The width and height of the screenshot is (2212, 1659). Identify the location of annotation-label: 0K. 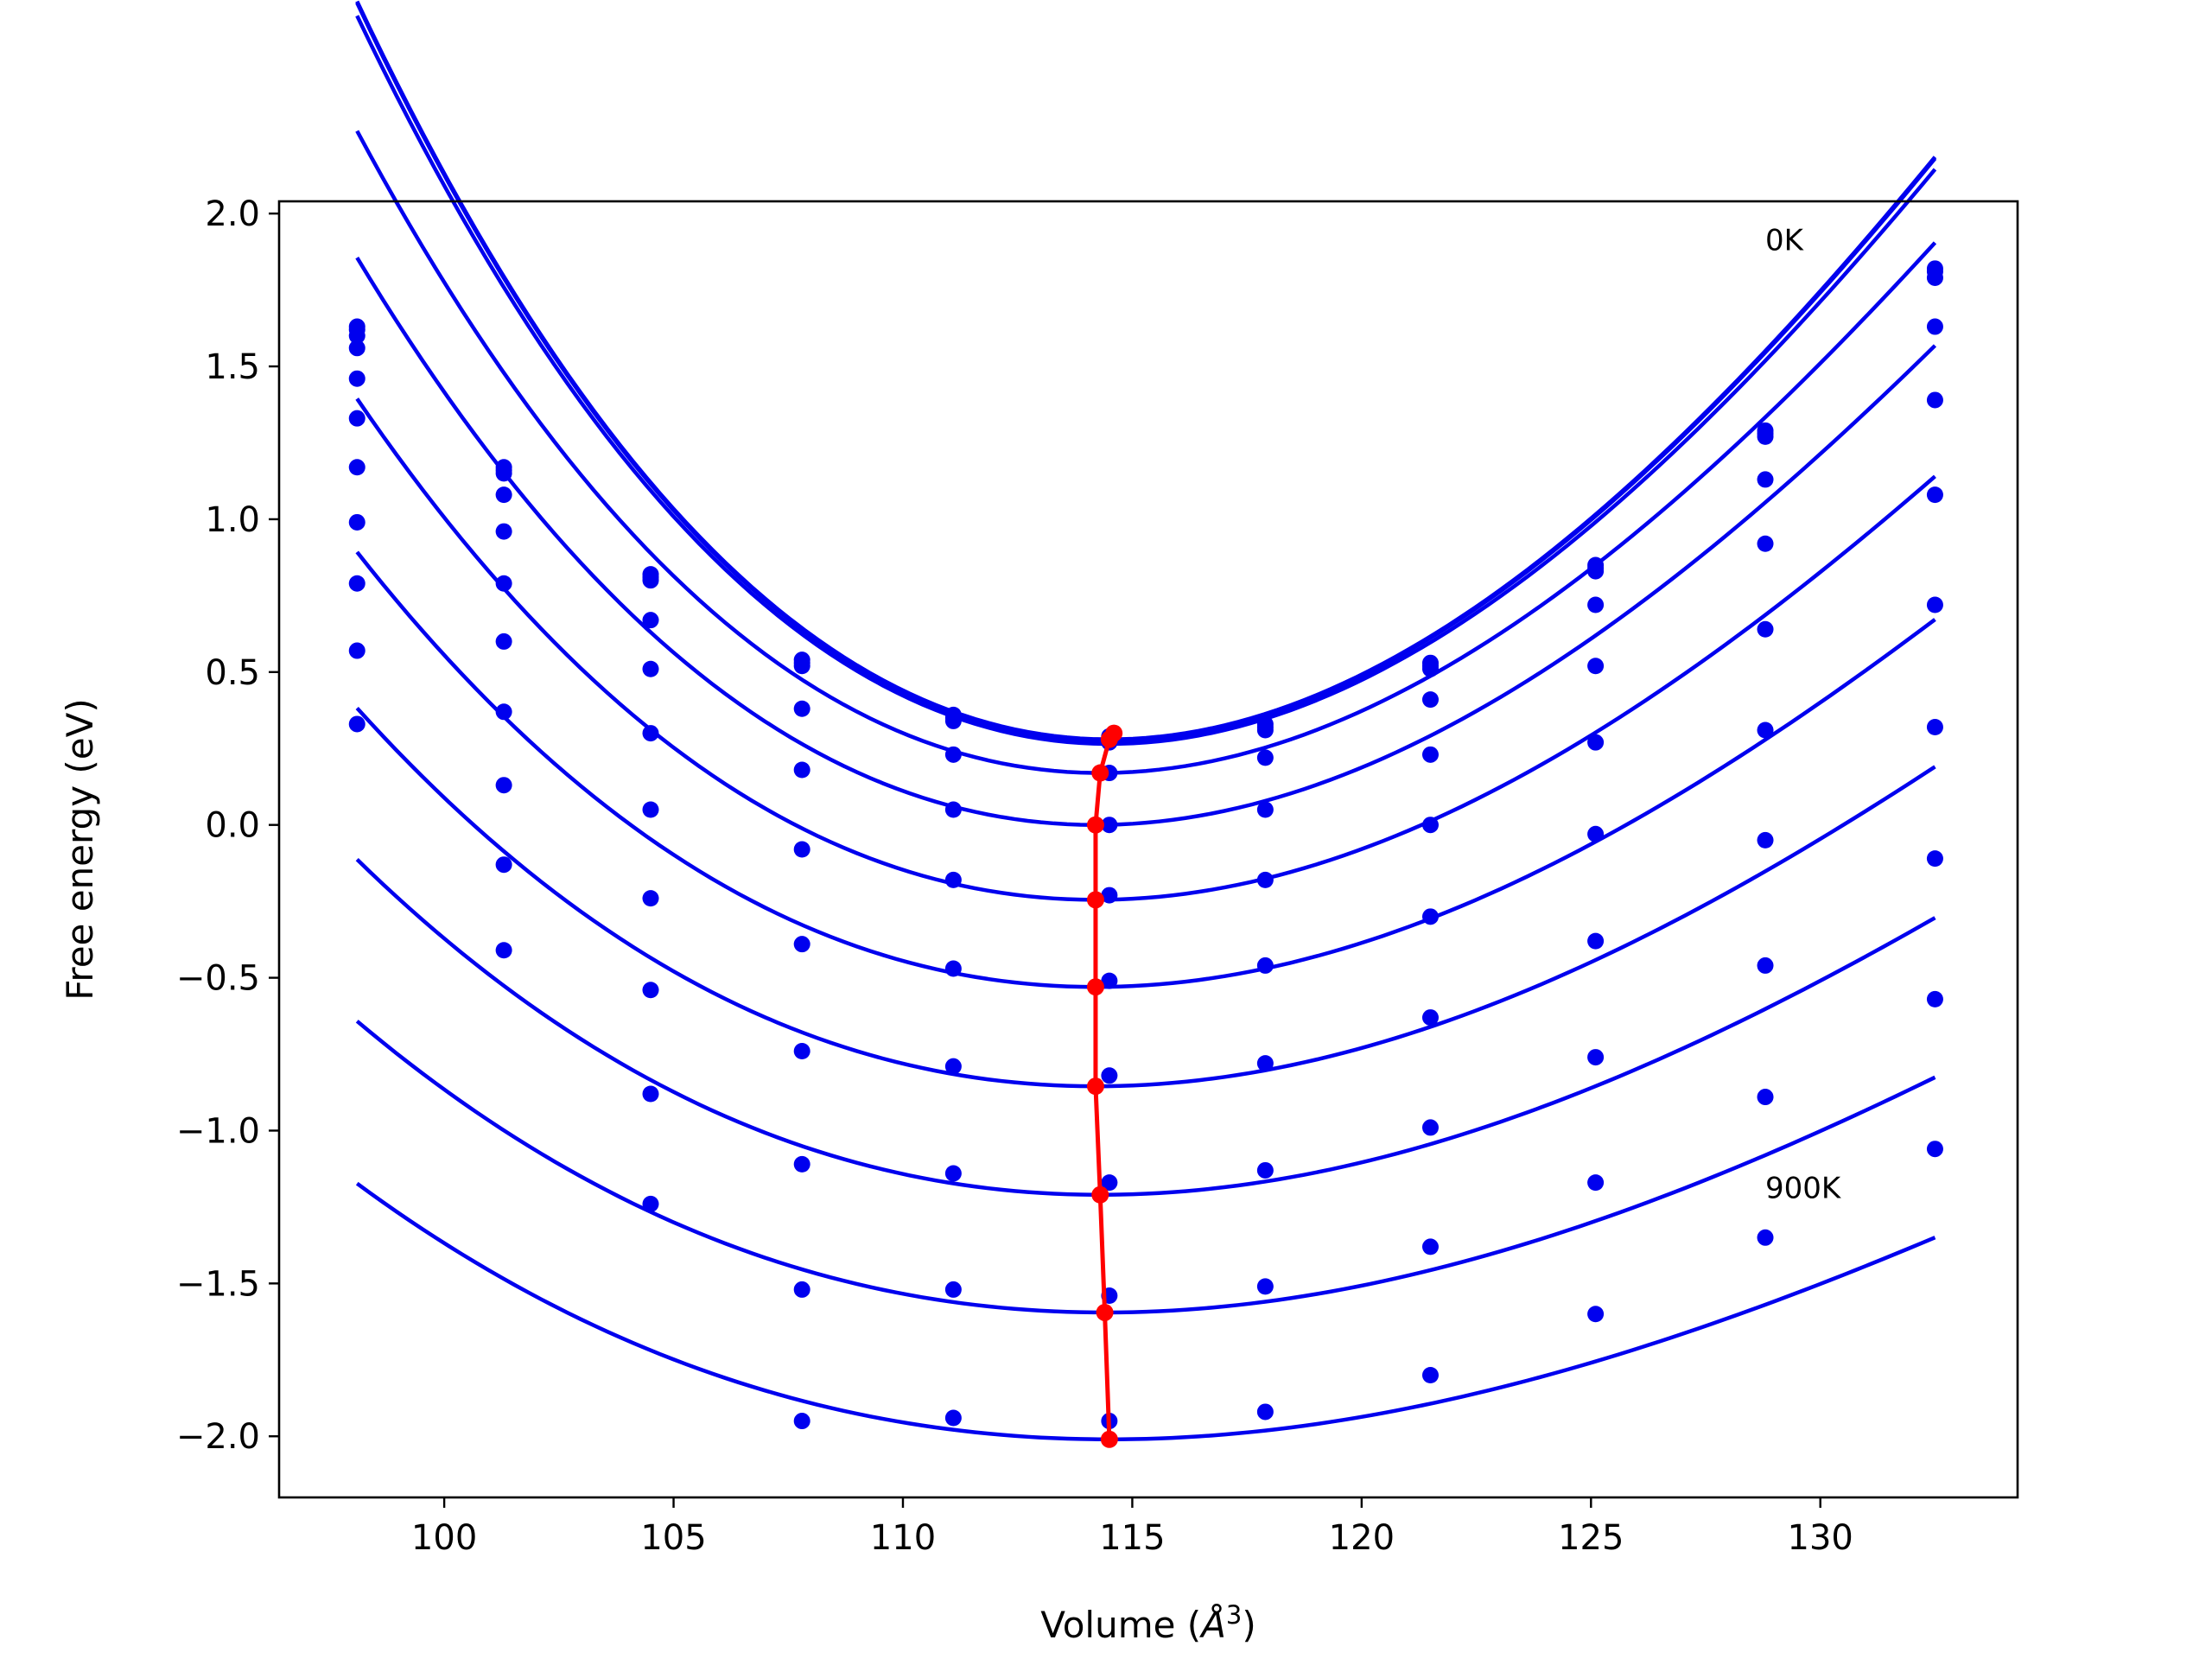
(1785, 241).